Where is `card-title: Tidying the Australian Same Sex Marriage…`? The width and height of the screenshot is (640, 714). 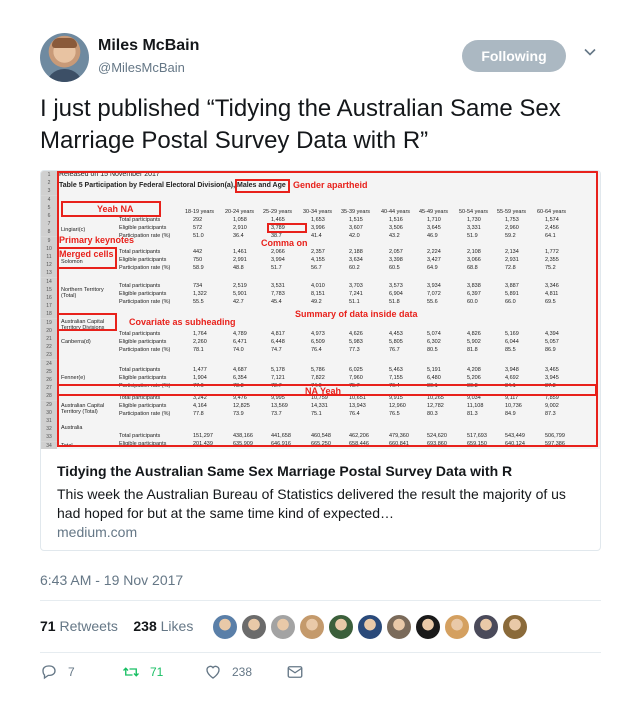 card-title: Tidying the Australian Same Sex Marriage… is located at coordinates (285, 471).